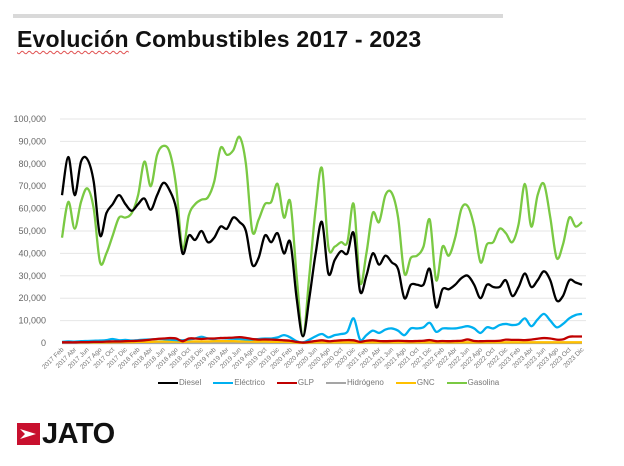 The height and width of the screenshot is (466, 624). What do you see at coordinates (249, 382) in the screenshot?
I see `legend-label: Eléctrico` at bounding box center [249, 382].